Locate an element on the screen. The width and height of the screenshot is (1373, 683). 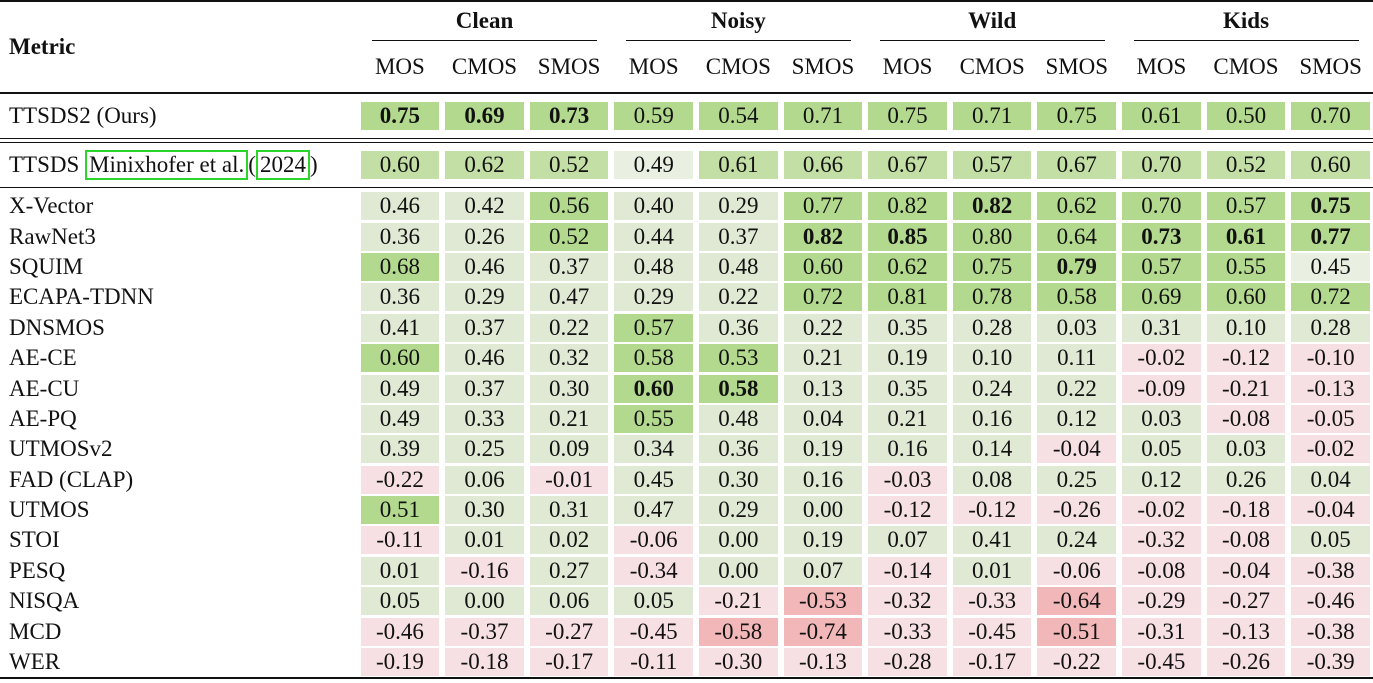
subcol-header: MOS is located at coordinates (653, 66).